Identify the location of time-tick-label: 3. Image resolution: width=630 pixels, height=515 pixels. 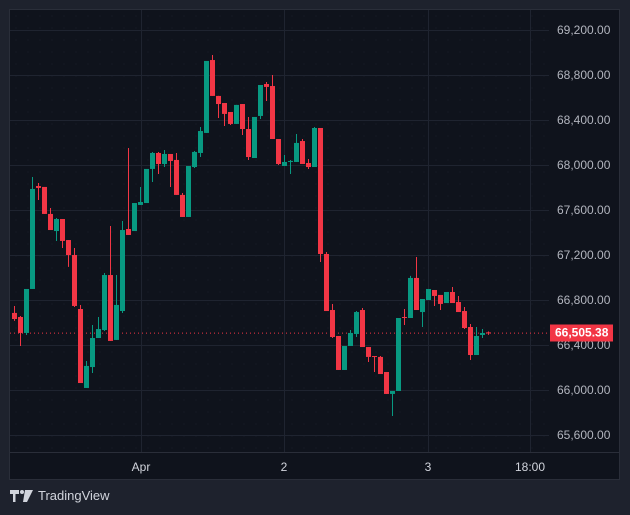
(428, 467).